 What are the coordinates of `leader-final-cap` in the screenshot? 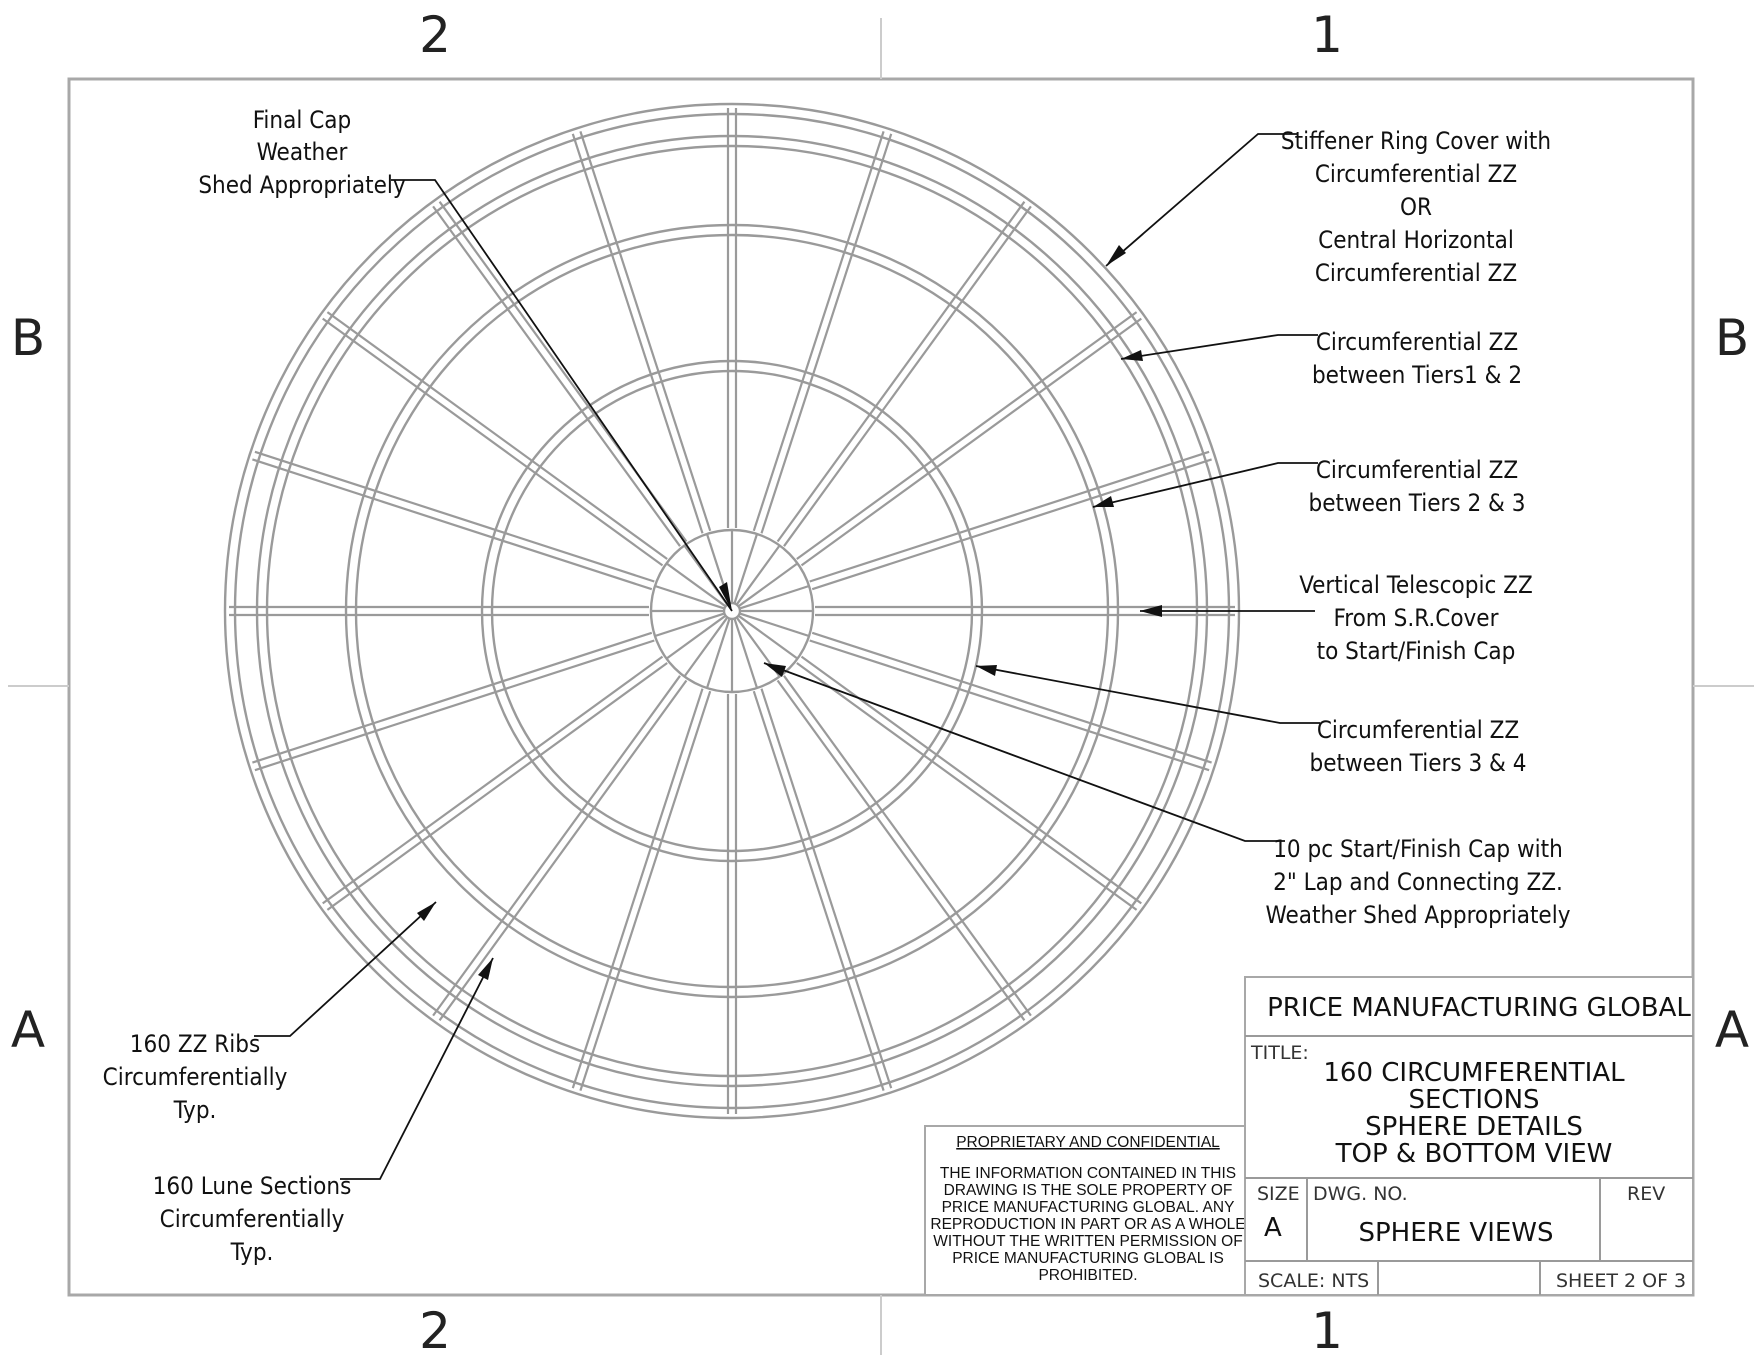 It's located at (562, 395).